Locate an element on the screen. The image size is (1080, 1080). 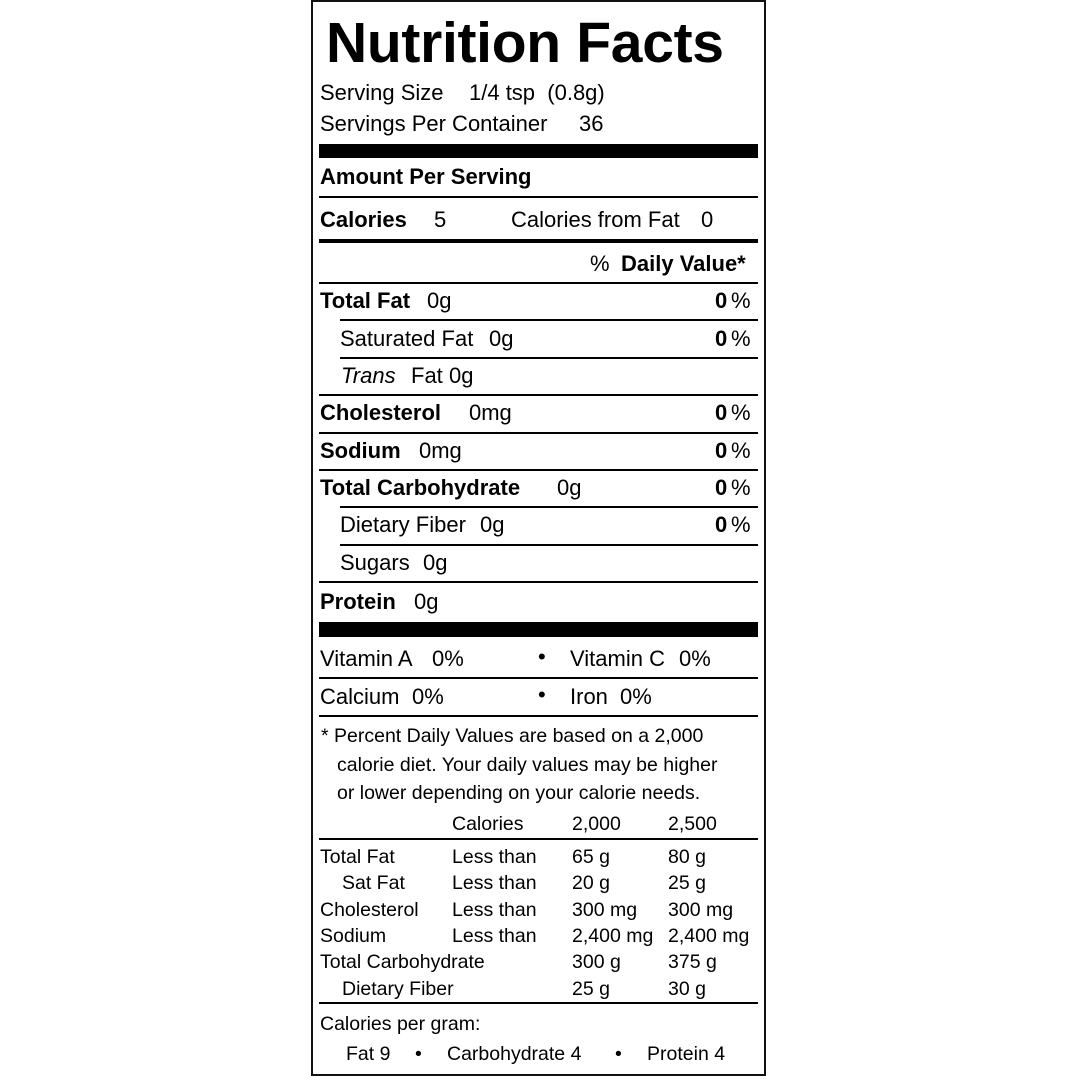
calories-value: 5 is located at coordinates (440, 219).